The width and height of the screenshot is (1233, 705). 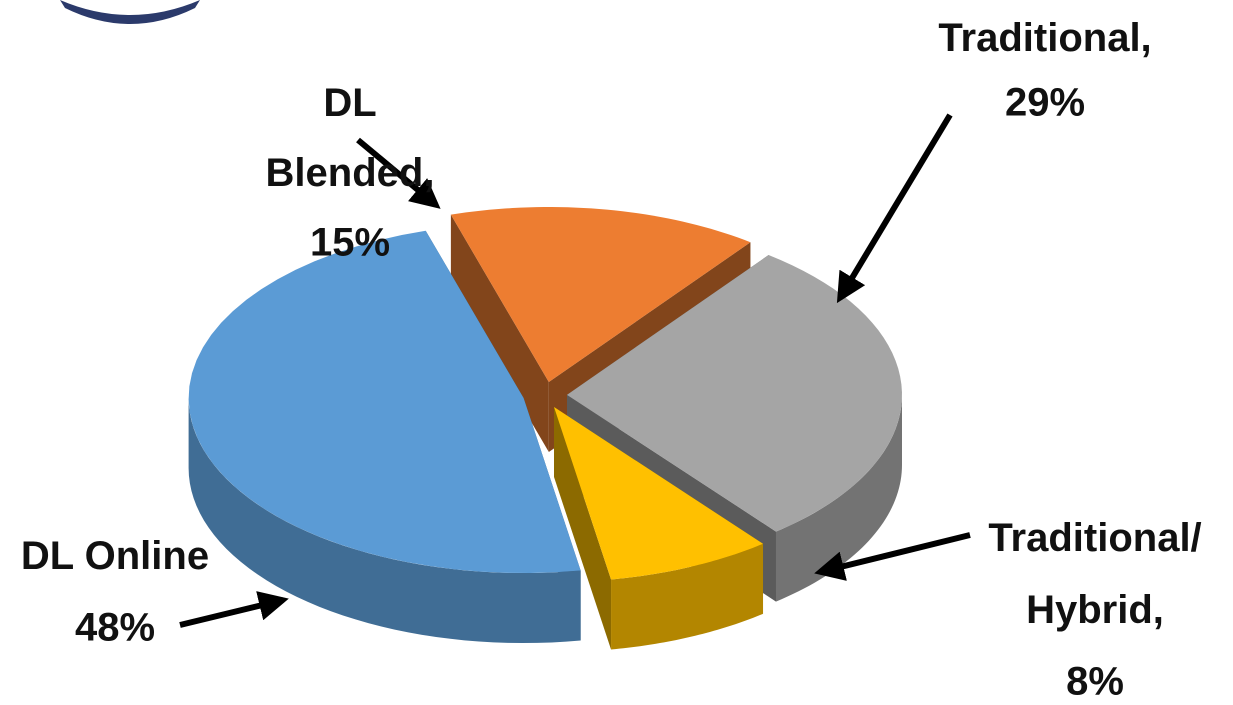 I want to click on slice-label: Traditional/Hybrid,, so click(x=1094, y=574).